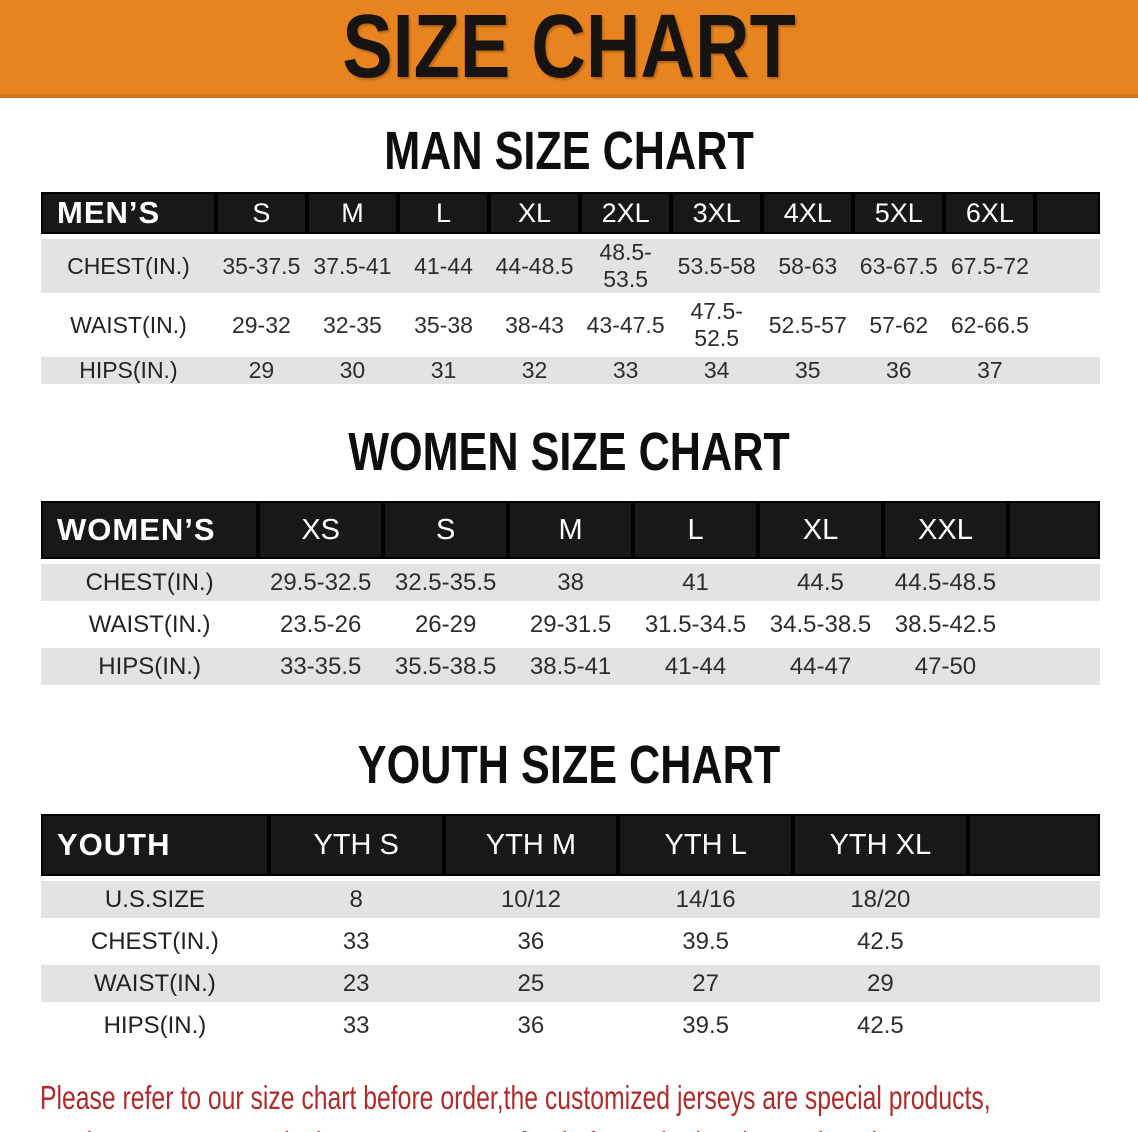 This screenshot has height=1132, width=1138. What do you see at coordinates (705, 941) in the screenshot?
I see `size-value-cell: 39.5` at bounding box center [705, 941].